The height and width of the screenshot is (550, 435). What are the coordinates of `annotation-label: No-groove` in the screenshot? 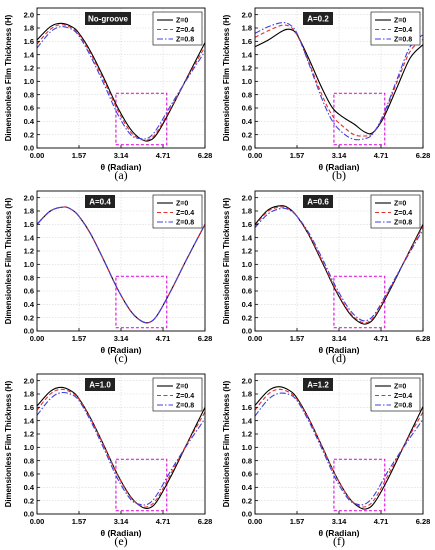 It's located at (108, 19).